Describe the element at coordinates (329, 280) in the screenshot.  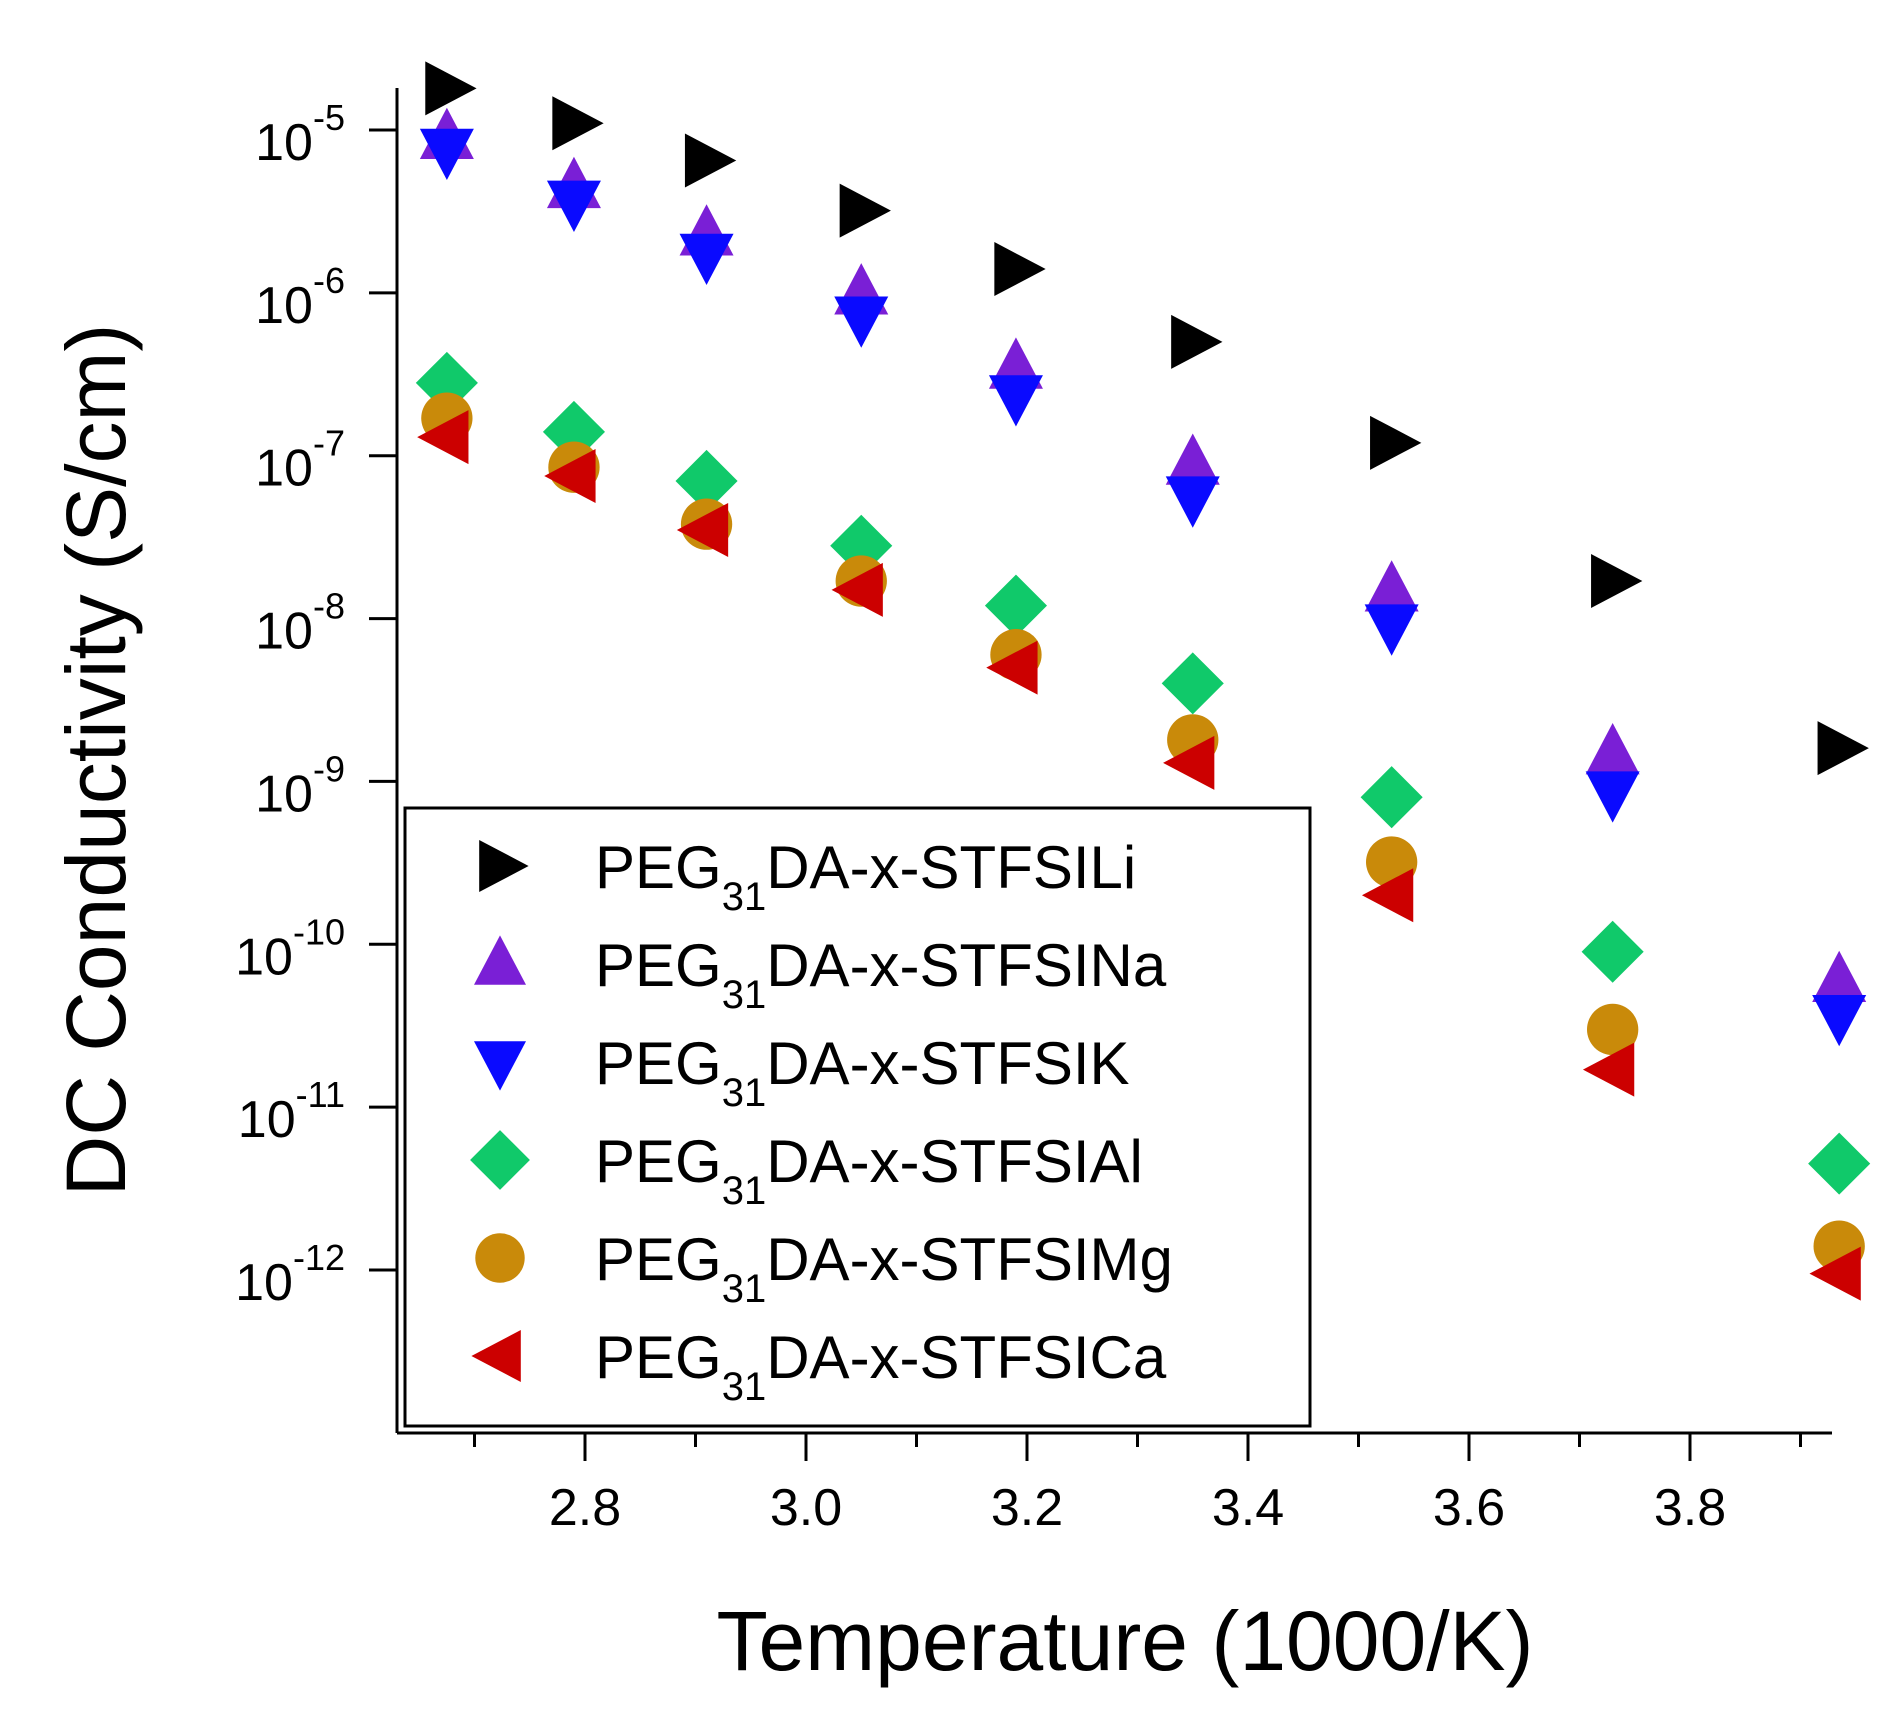
I see `y-tick-exponent: -6` at that location.